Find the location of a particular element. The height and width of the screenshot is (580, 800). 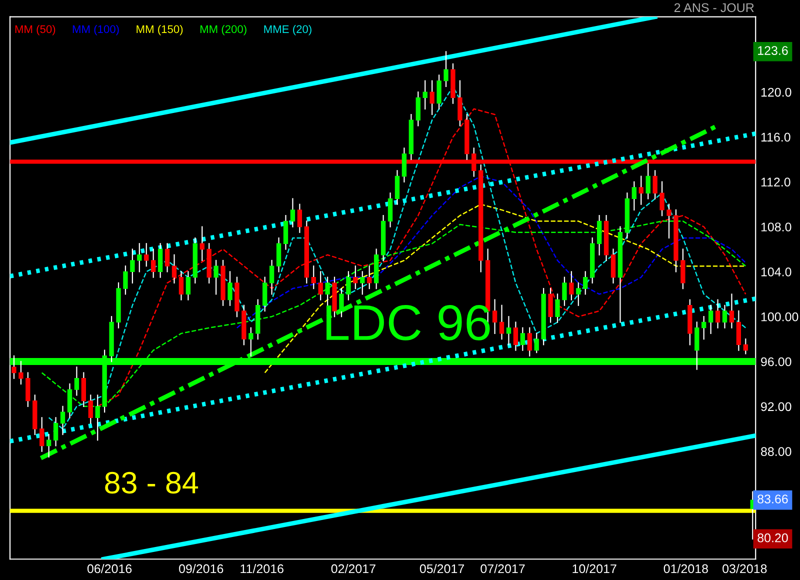

y-tick-label: 96.00 is located at coordinates (776, 361).